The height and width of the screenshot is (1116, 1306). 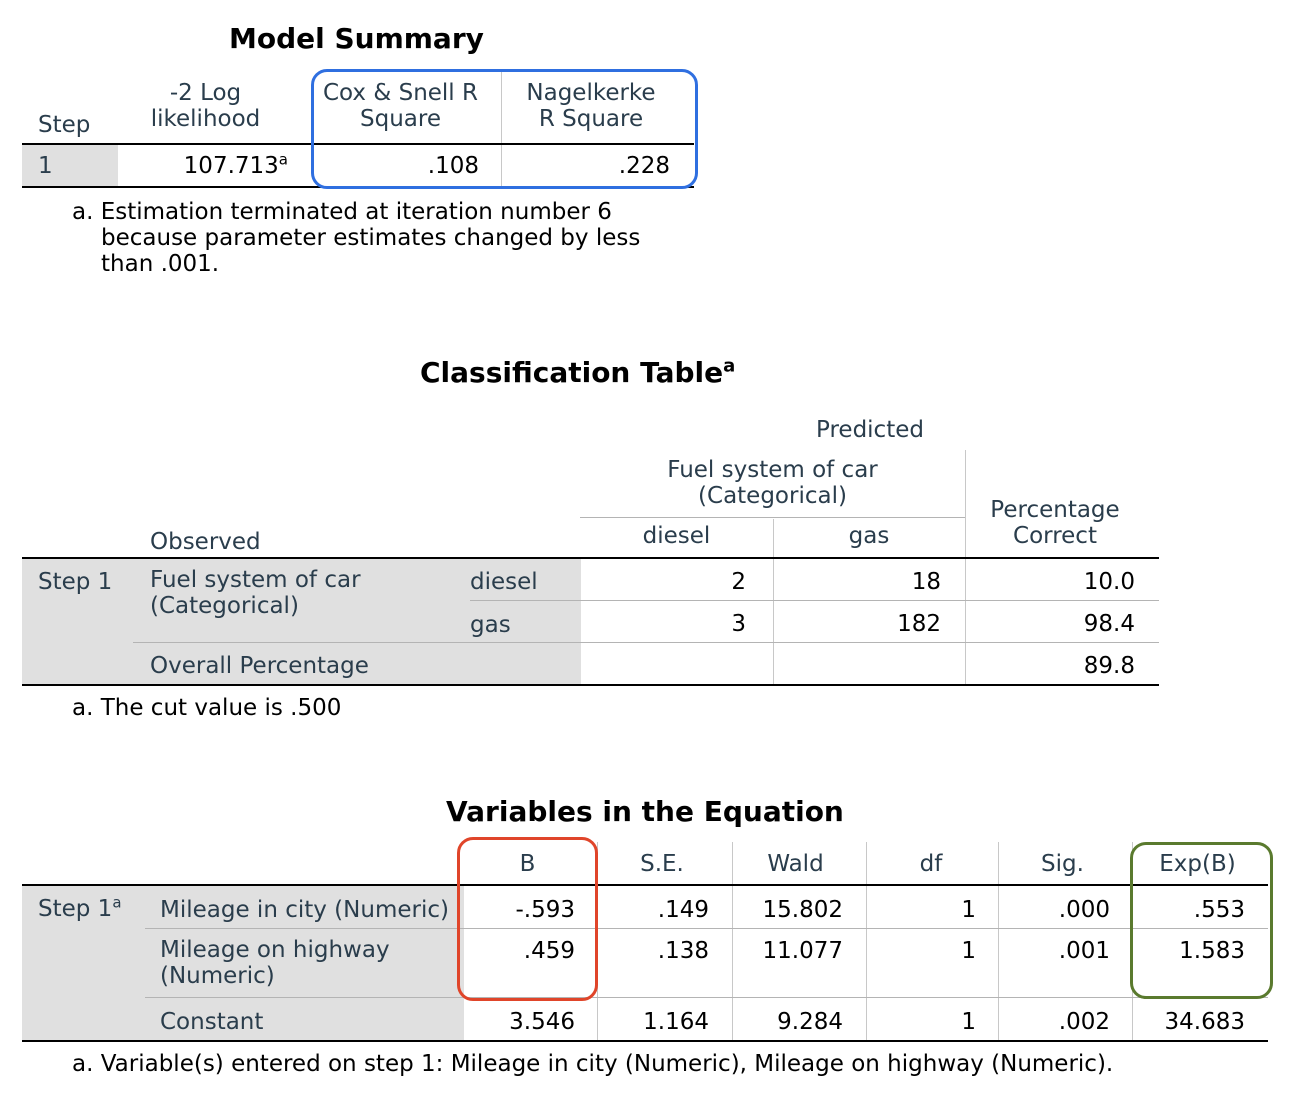 What do you see at coordinates (1062, 864) in the screenshot?
I see `sig-header: Sig.` at bounding box center [1062, 864].